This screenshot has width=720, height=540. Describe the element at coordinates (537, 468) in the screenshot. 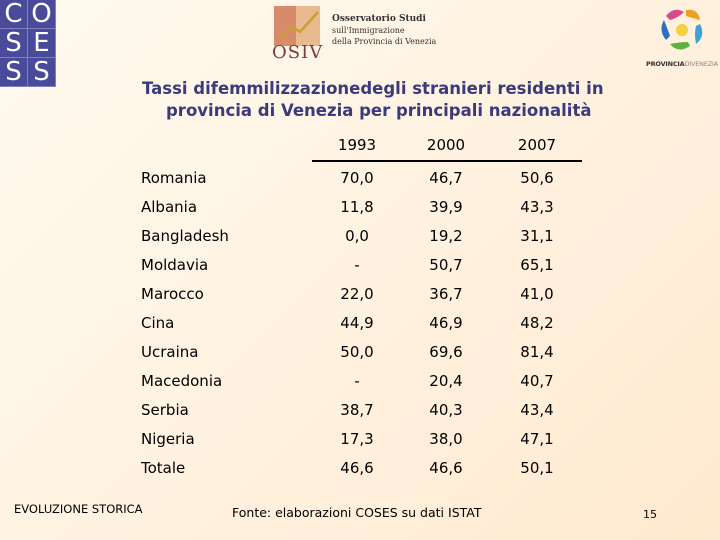

I see `table-cell: 50,1` at that location.